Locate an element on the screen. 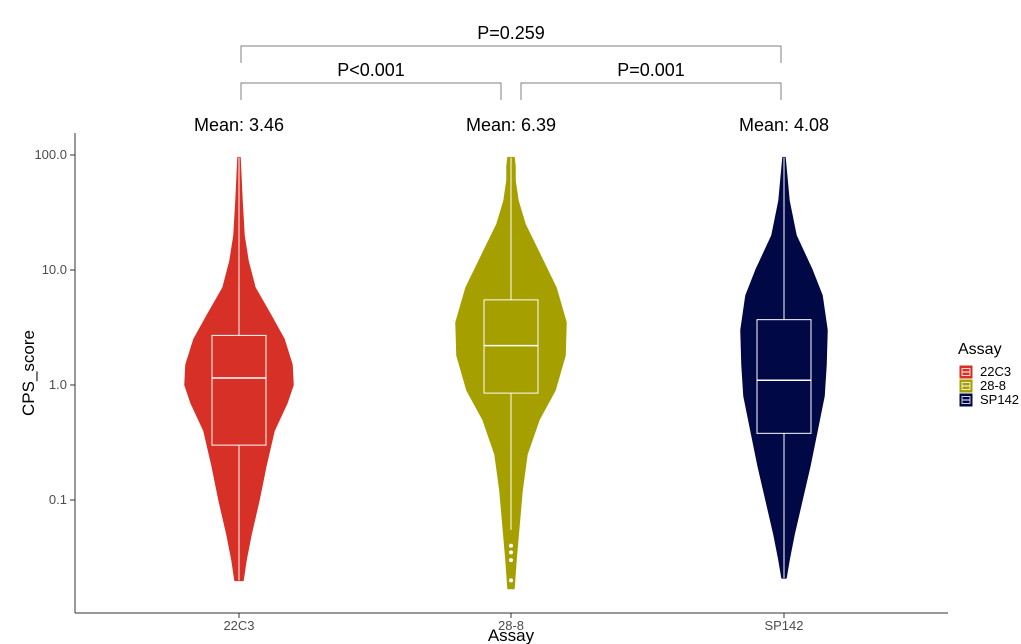 Image resolution: width=1021 pixels, height=644 pixels. mean-label: Mean: 3.46 is located at coordinates (239, 125).